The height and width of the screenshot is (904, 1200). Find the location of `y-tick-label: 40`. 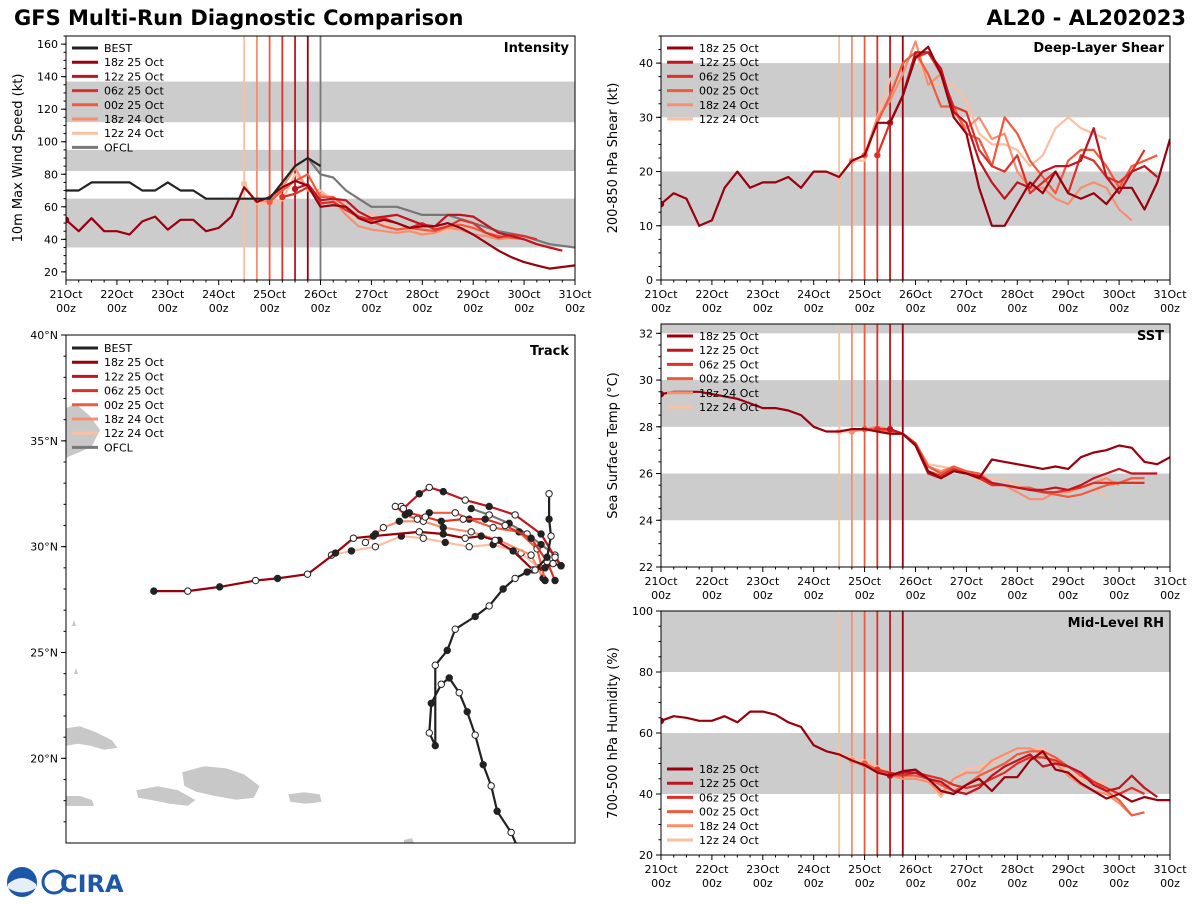

y-tick-label: 40 is located at coordinates (646, 794).